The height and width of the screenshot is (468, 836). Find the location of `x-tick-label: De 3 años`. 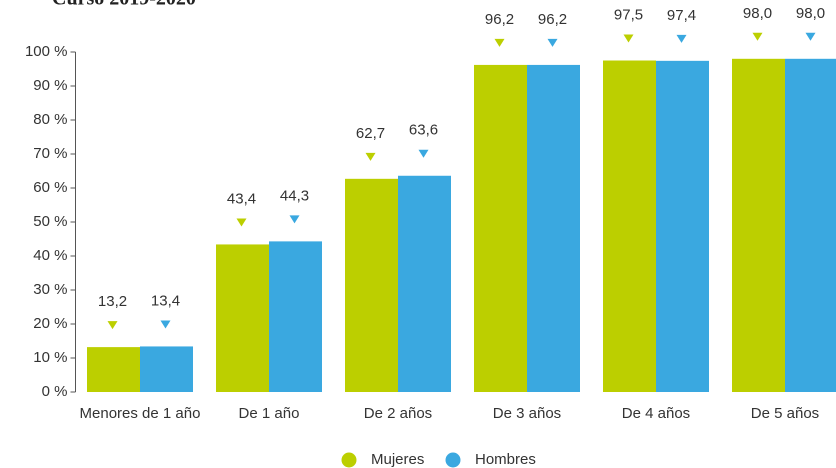

x-tick-label: De 3 años is located at coordinates (527, 413).